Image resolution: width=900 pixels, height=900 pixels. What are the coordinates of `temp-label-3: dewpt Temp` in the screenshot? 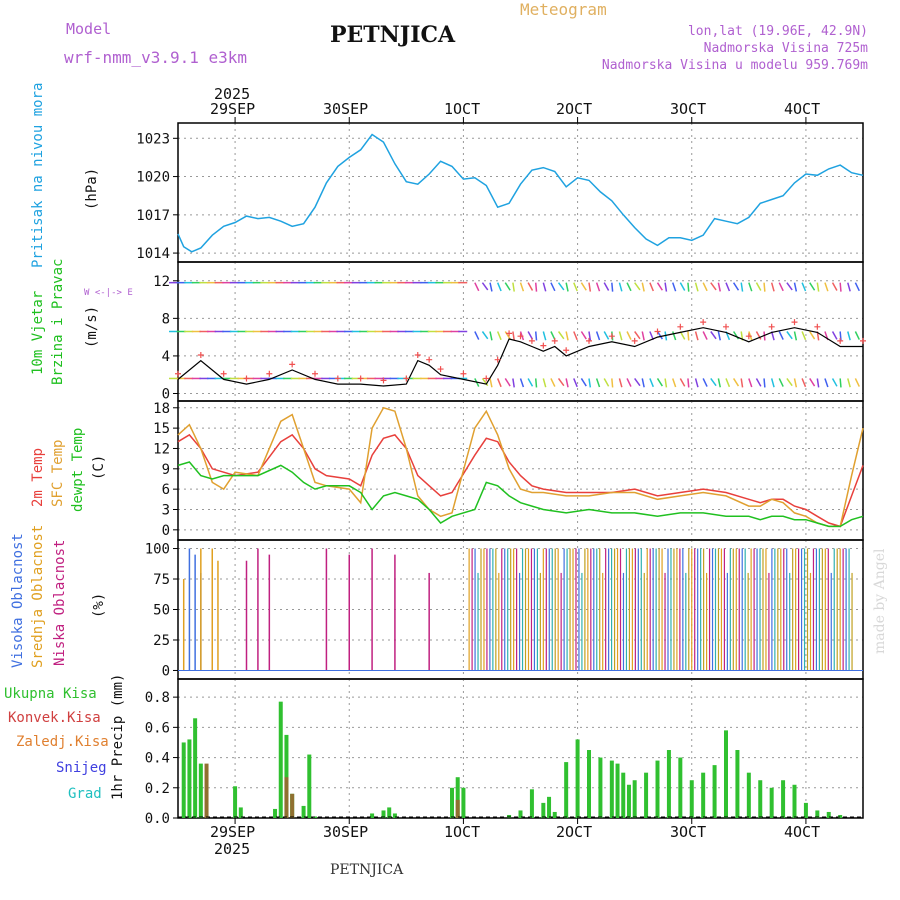 It's located at (78, 469).